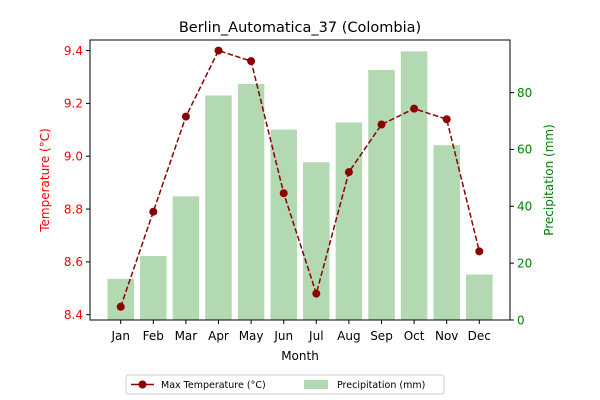 This screenshot has height=400, width=600. I want to click on legend: Max Temperature (°C) Precipitation (mm), so click(285, 384).